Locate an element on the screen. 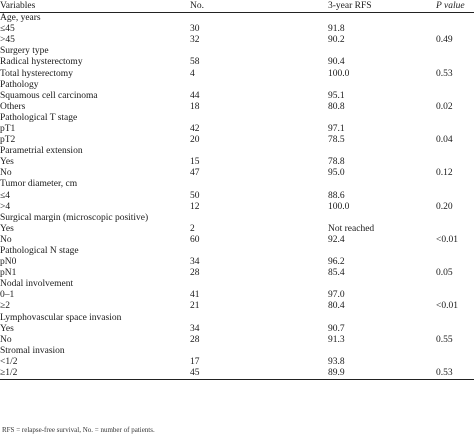 Image resolution: width=474 pixels, height=439 pixels. row-rfs: 93.8 is located at coordinates (336, 361).